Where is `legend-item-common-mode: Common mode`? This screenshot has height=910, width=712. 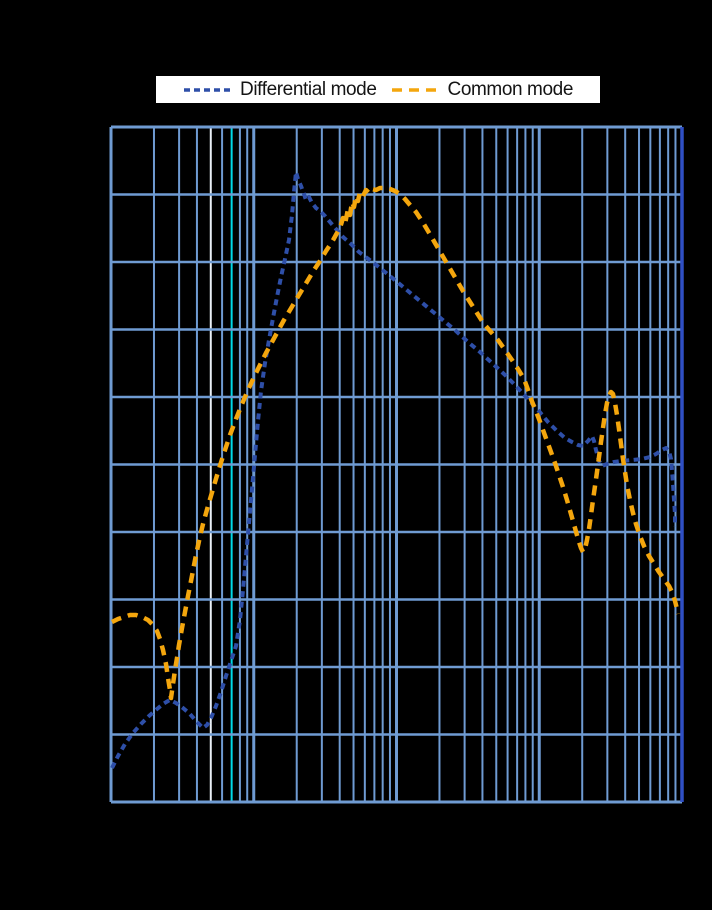 legend-item-common-mode: Common mode is located at coordinates (482, 90).